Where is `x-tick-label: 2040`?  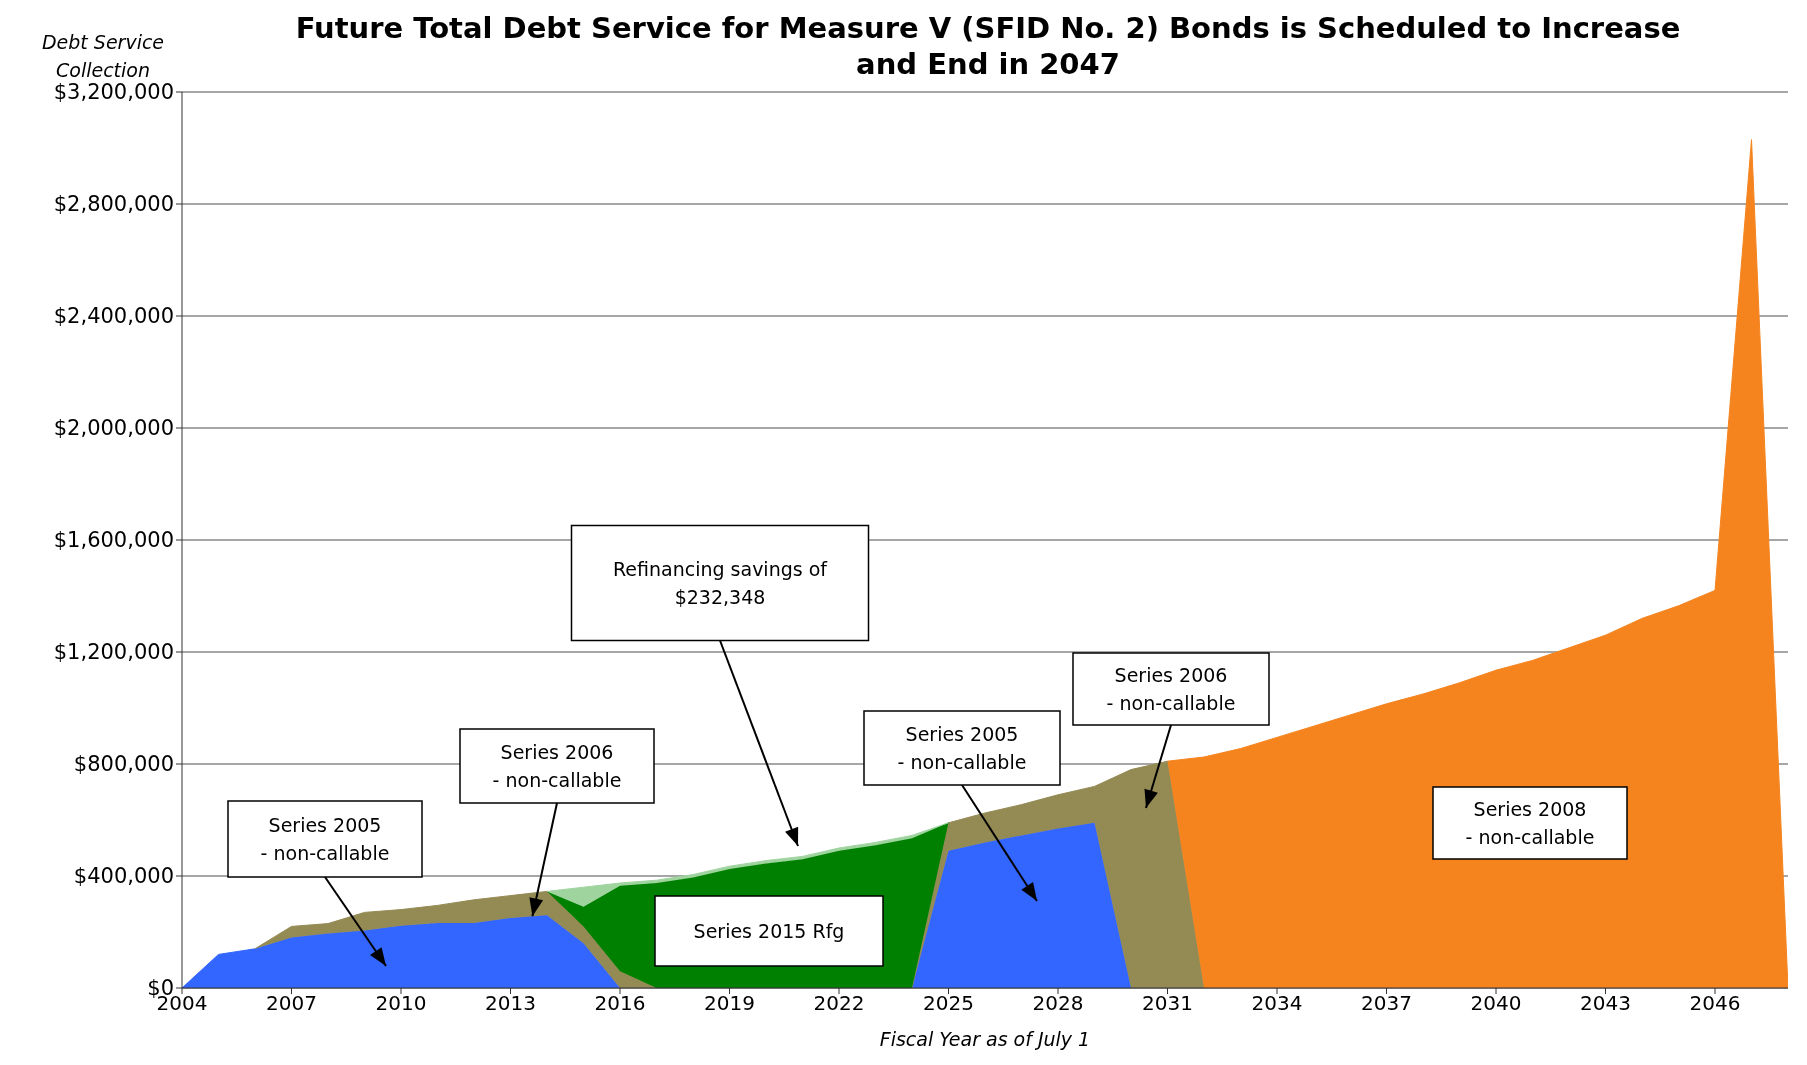 x-tick-label: 2040 is located at coordinates (1496, 1003).